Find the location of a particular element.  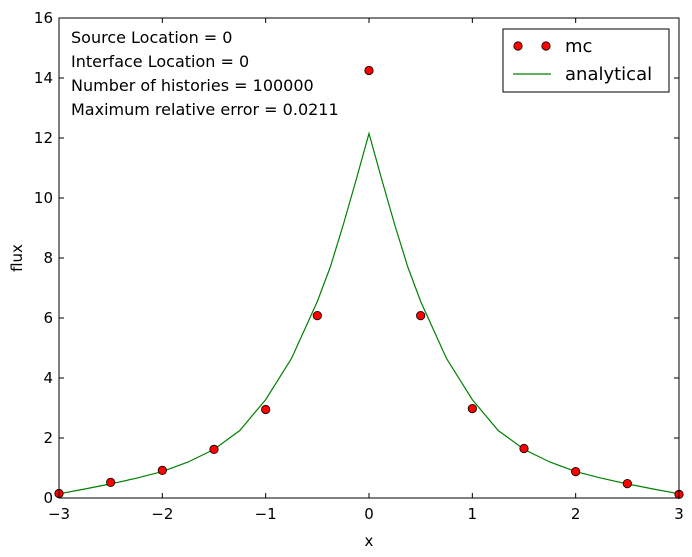

y-tick-label: 6 is located at coordinates (48, 318).